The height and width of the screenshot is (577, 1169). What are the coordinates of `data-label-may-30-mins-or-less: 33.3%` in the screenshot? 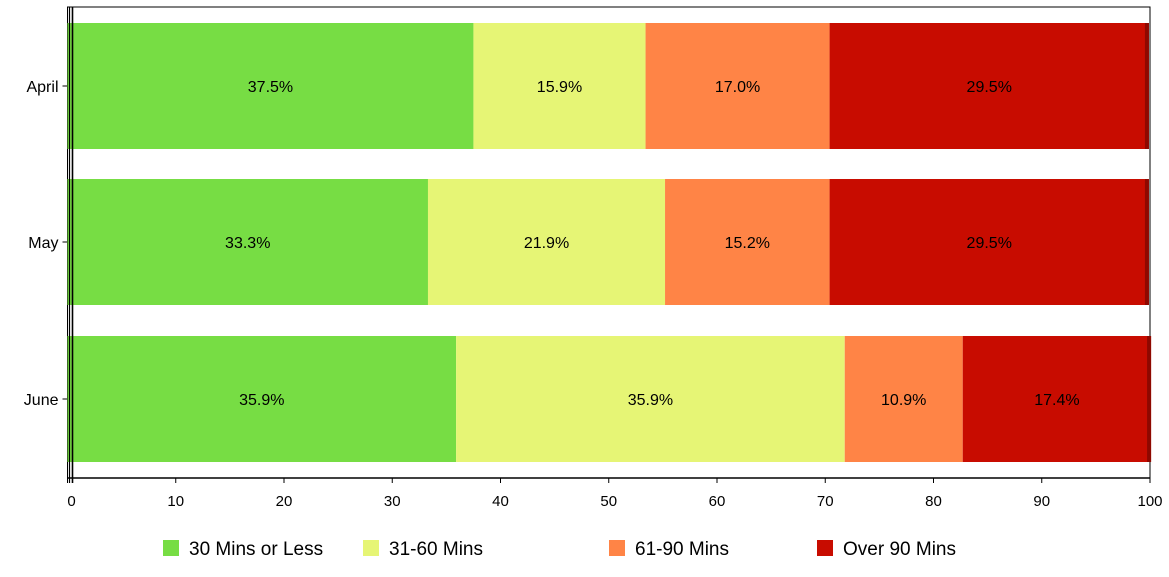 It's located at (247, 243).